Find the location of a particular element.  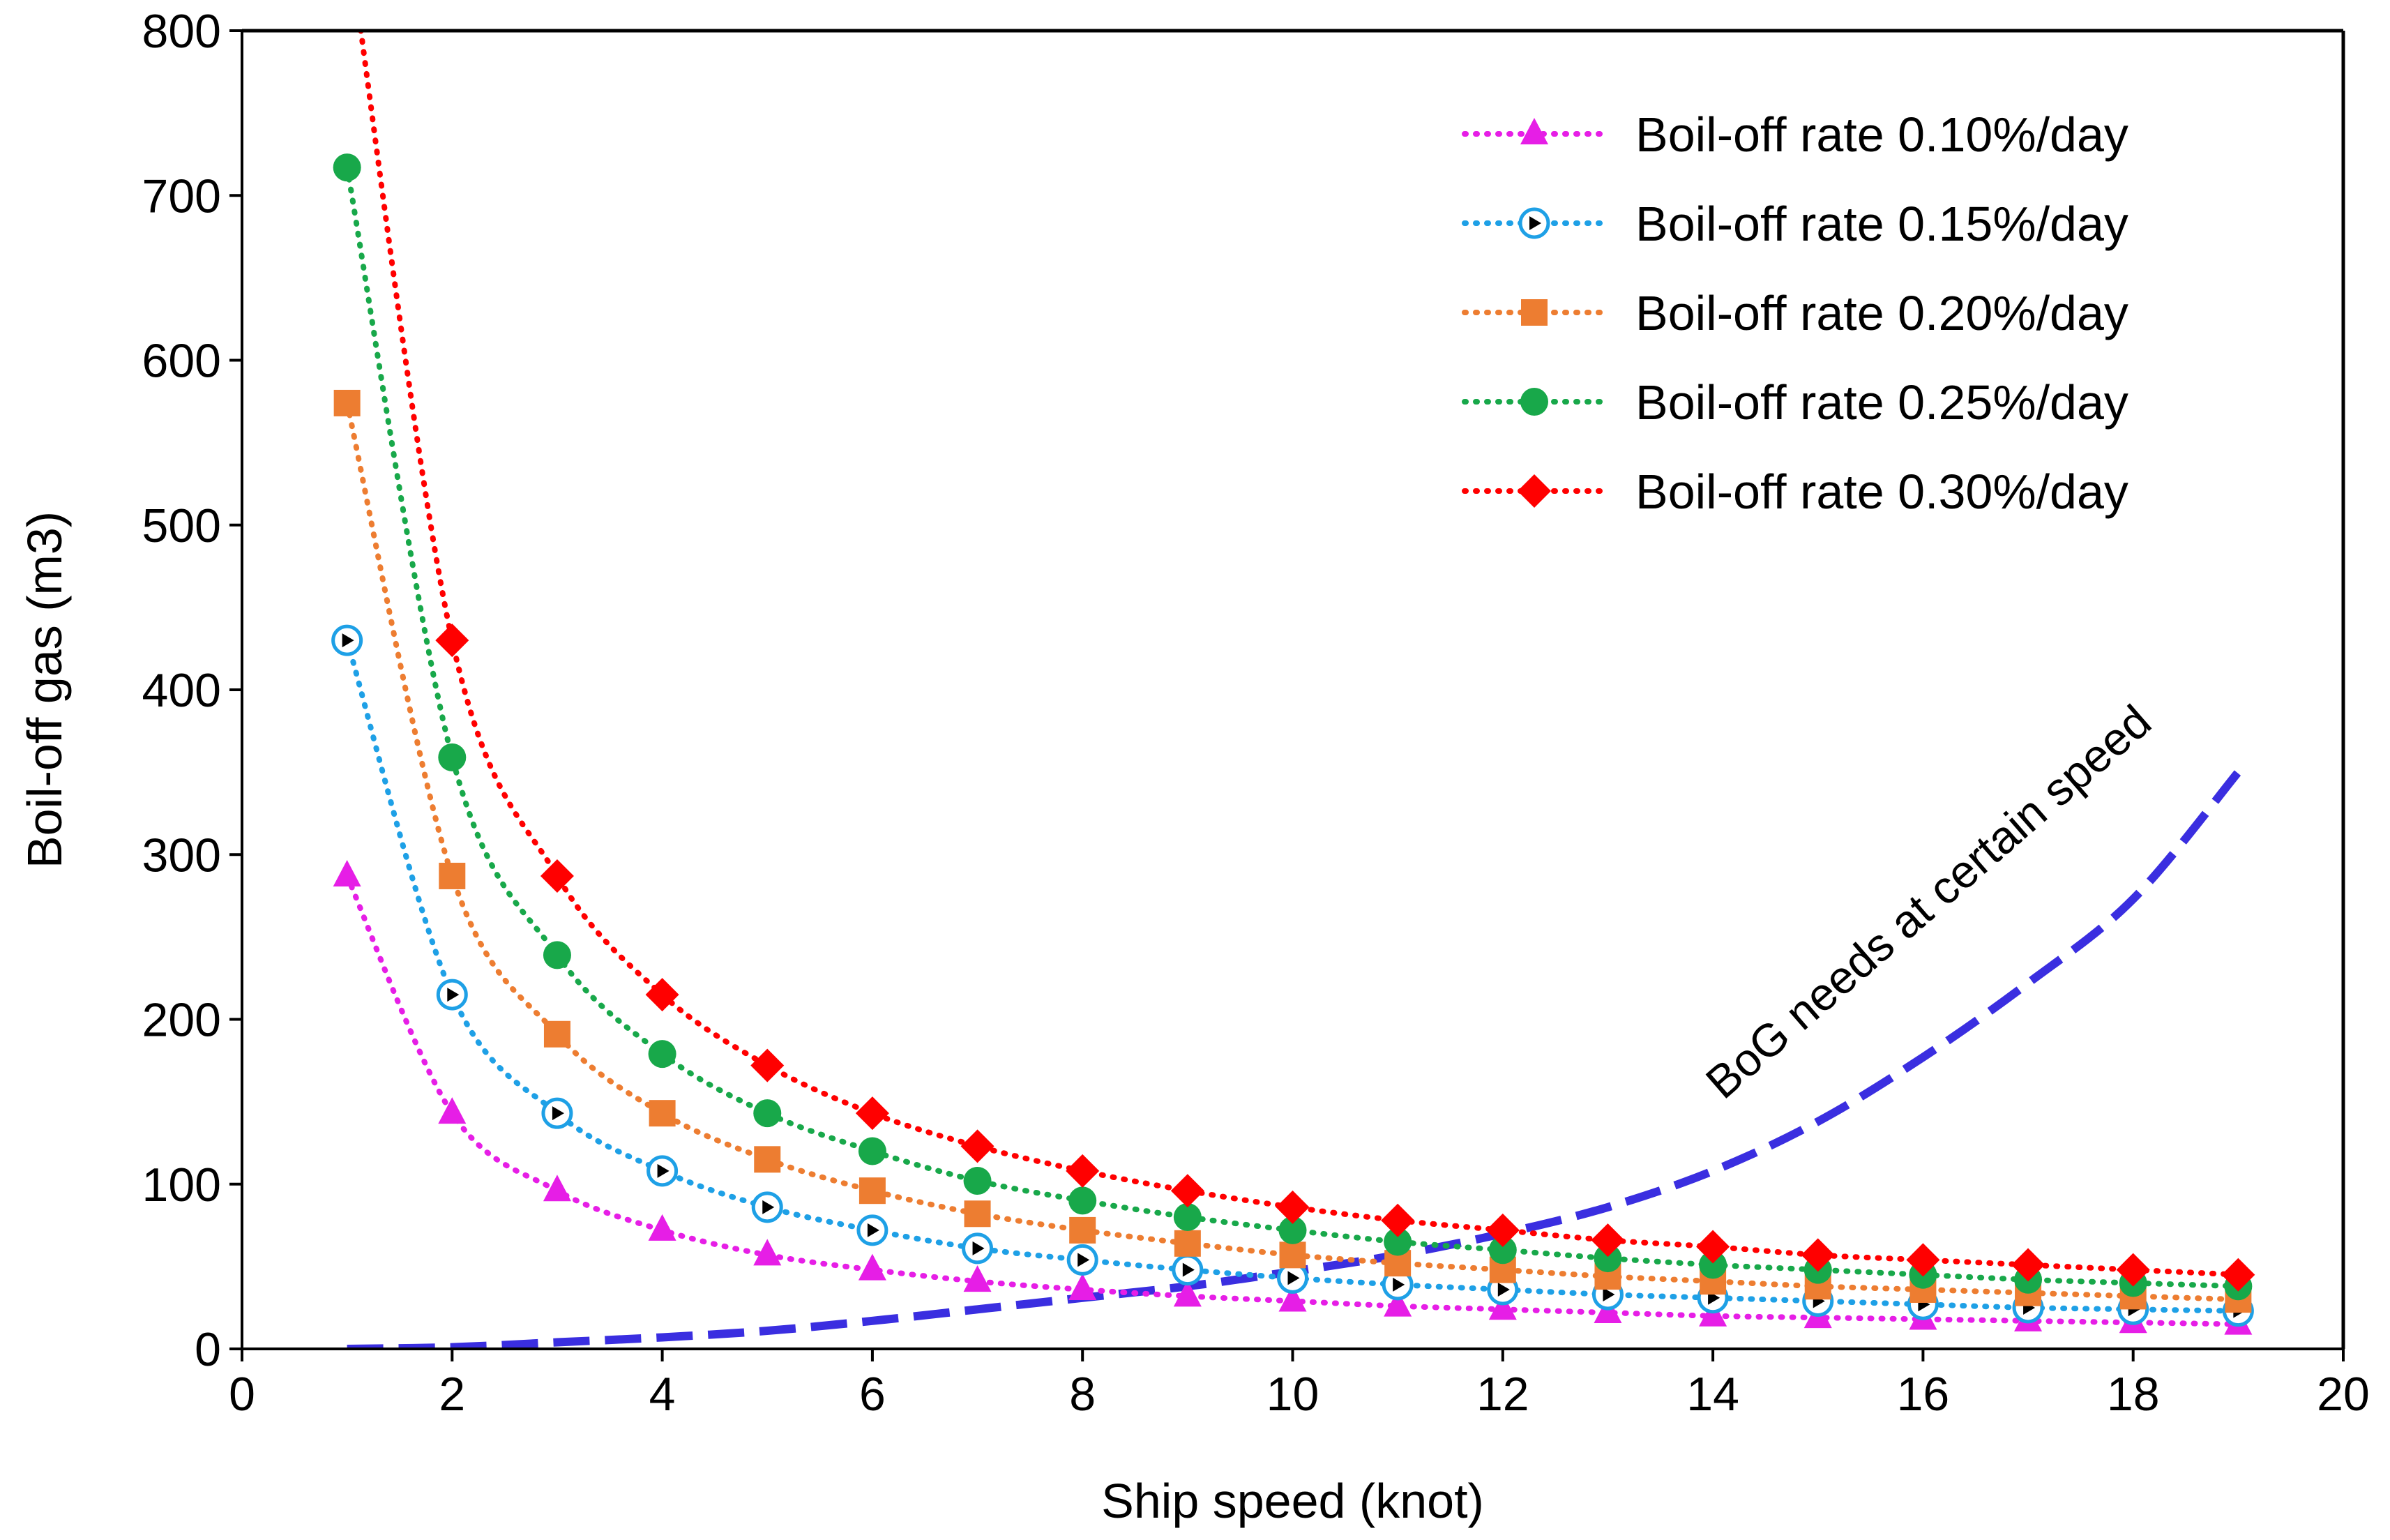

x-tick-label-0: 0 is located at coordinates (242, 1394).